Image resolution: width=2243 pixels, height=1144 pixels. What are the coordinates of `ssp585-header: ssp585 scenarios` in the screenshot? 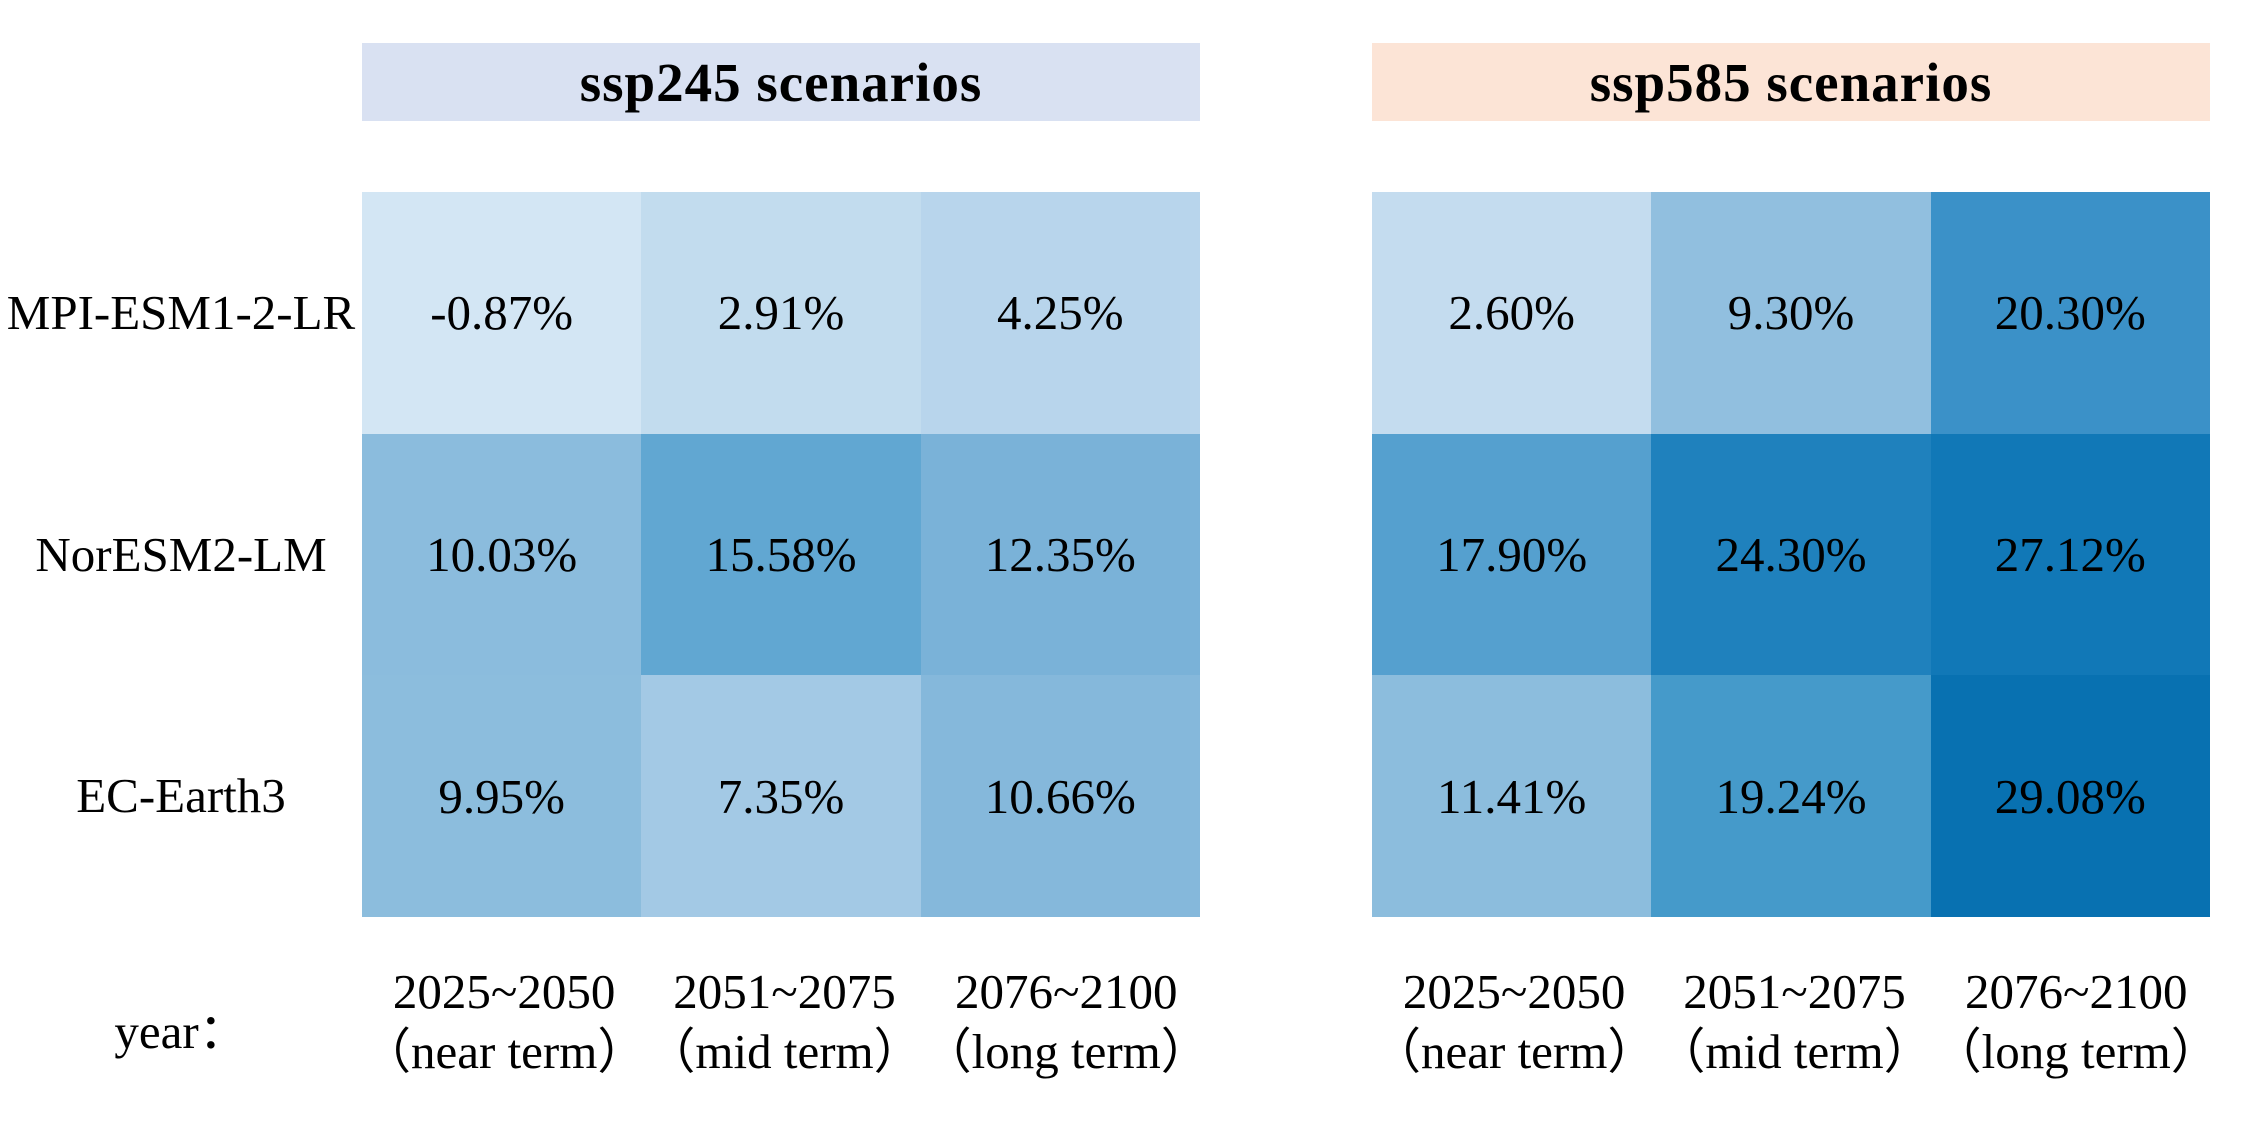 It's located at (1791, 82).